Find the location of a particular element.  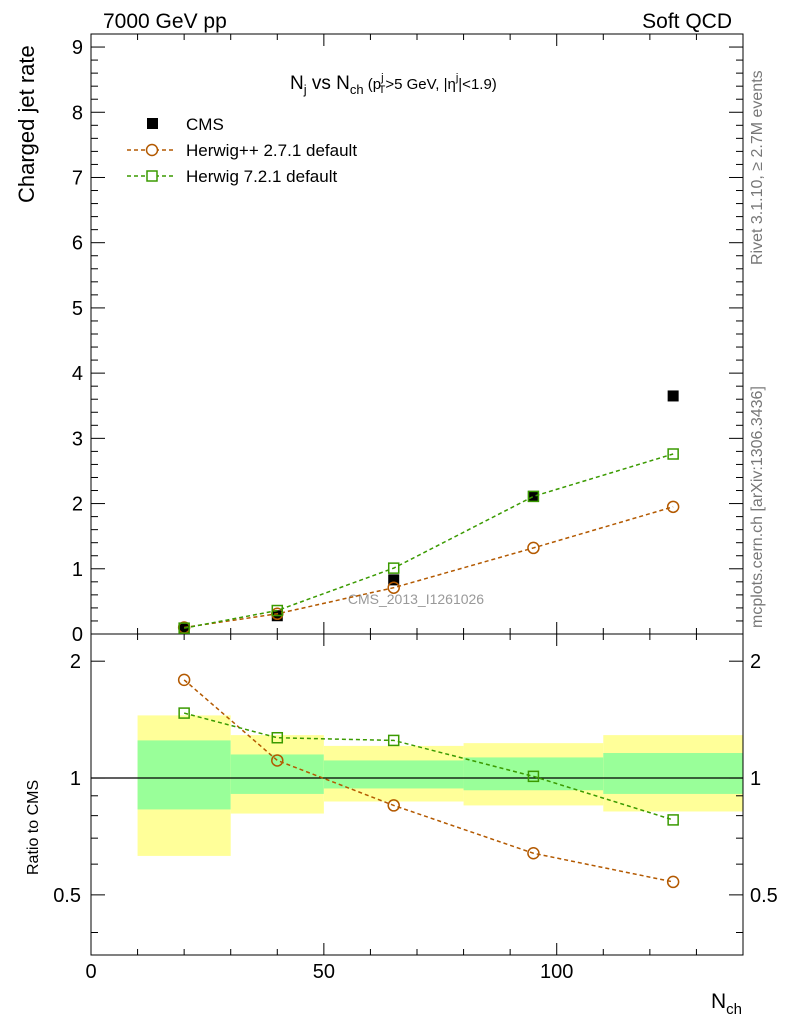

ratio-uncertainty-bands is located at coordinates (440, 785).